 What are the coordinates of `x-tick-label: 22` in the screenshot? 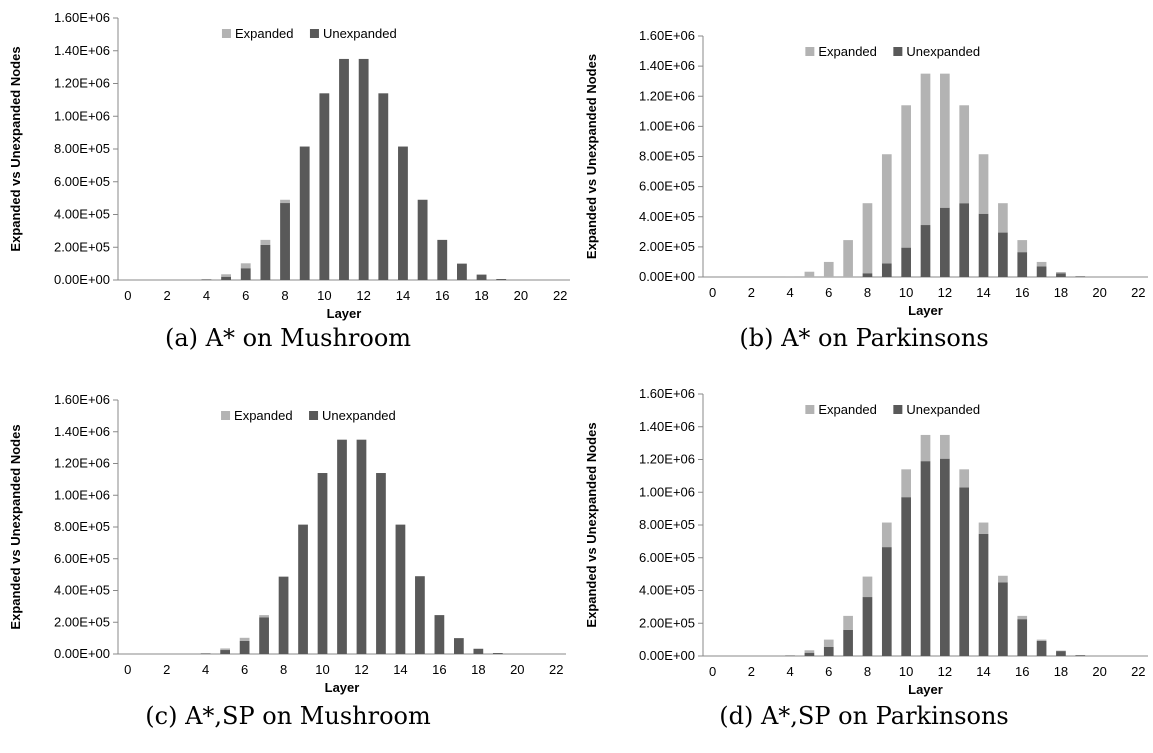 It's located at (1138, 671).